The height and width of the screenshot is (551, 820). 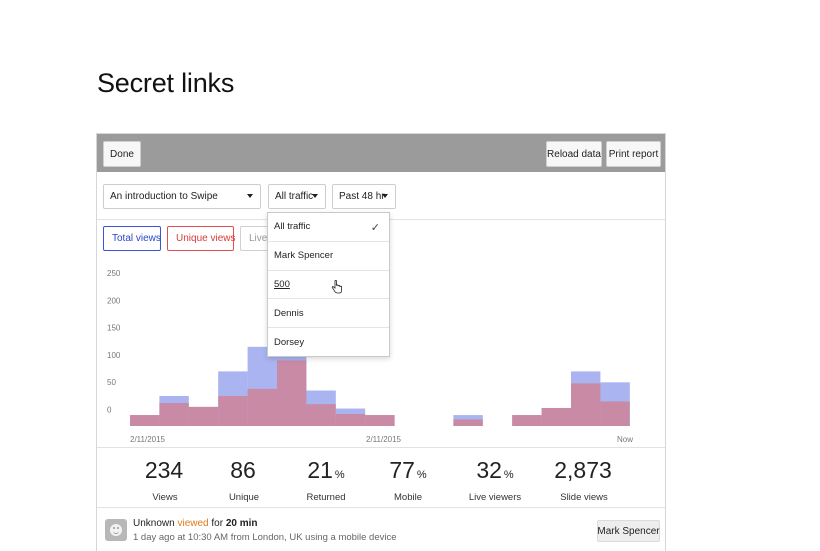 What do you see at coordinates (164, 470) in the screenshot?
I see `stat-value: 234` at bounding box center [164, 470].